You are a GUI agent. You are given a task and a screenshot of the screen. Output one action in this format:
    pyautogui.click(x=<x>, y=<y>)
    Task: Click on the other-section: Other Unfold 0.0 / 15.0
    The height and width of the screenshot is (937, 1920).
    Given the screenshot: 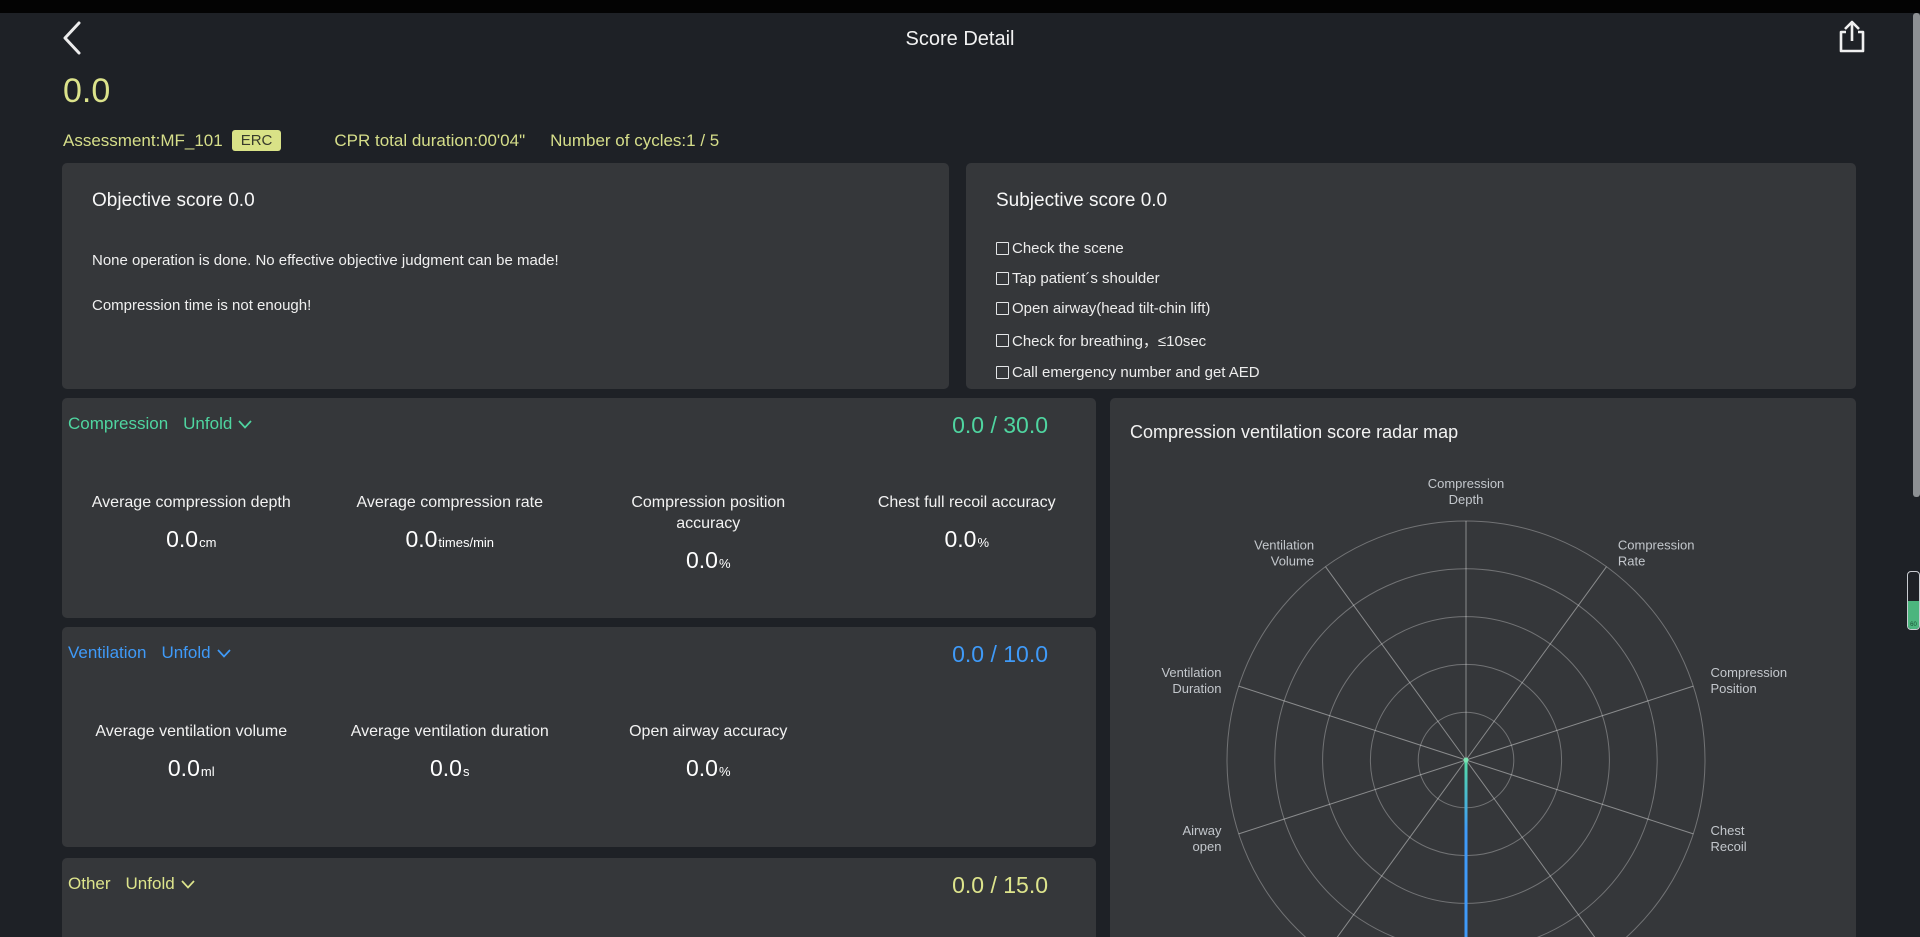 What is the action you would take?
    pyautogui.click(x=579, y=897)
    